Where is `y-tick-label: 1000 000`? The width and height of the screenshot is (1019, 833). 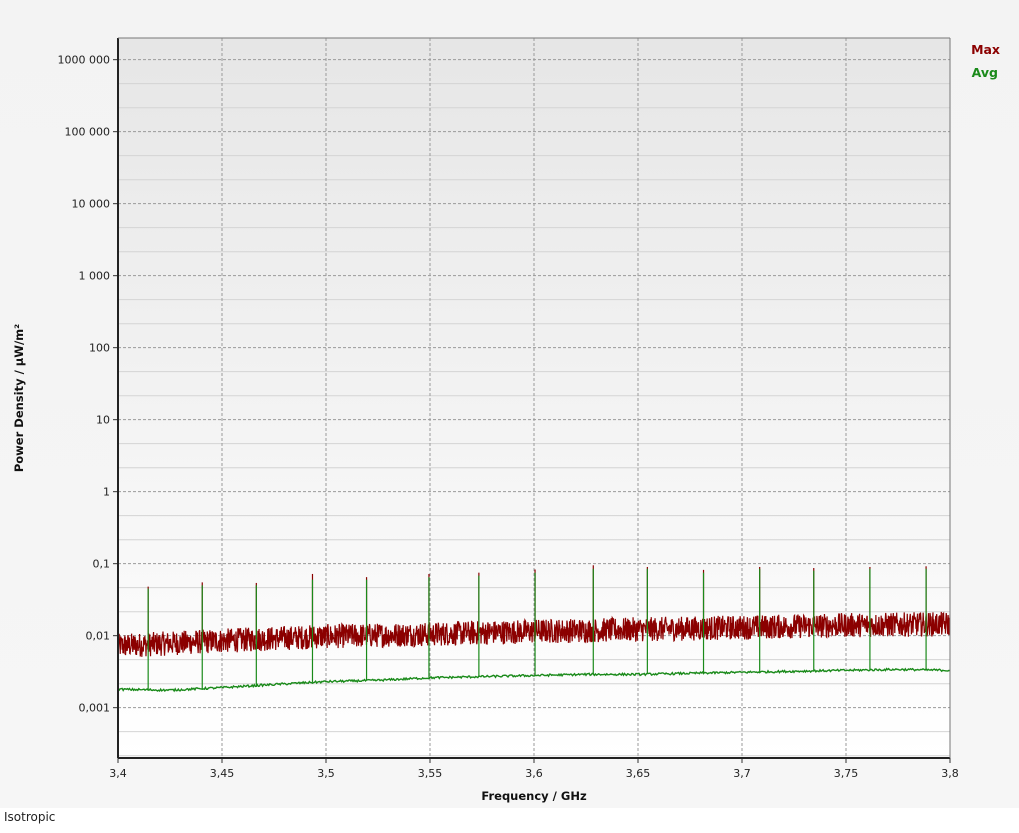
y-tick-label: 1000 000 is located at coordinates (84, 60).